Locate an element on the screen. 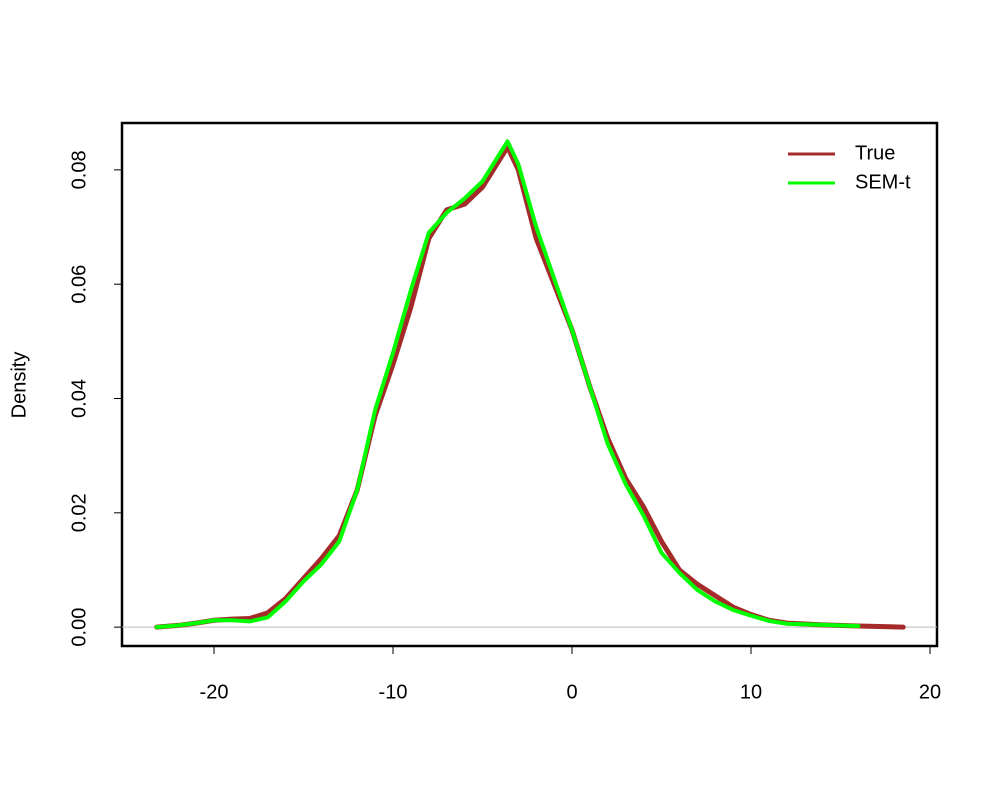  legend-label: True is located at coordinates (875, 153).